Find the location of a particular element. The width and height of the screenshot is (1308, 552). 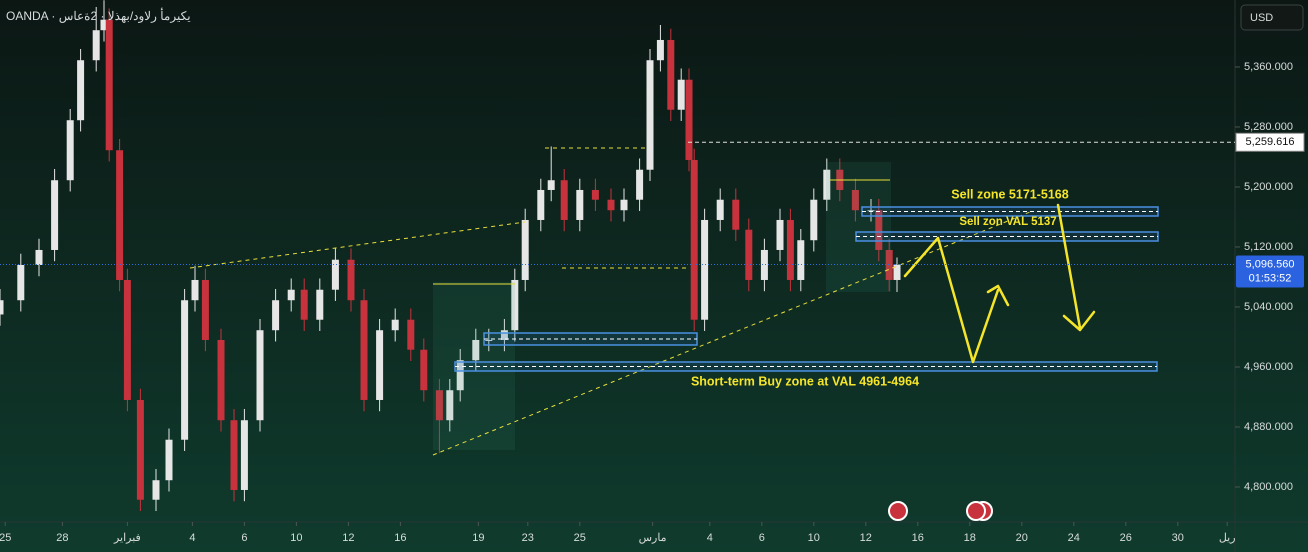

currency-button is located at coordinates (1272, 17).